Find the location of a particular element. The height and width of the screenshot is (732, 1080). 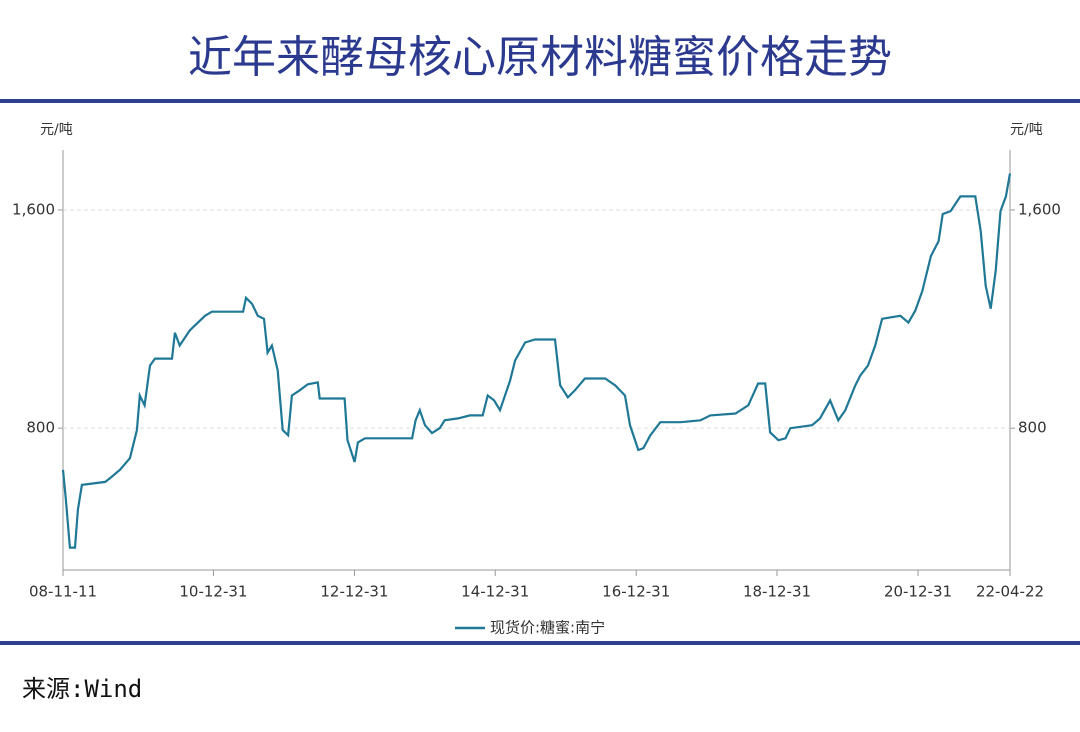

x-tick-label: 18-12-31 is located at coordinates (777, 592).